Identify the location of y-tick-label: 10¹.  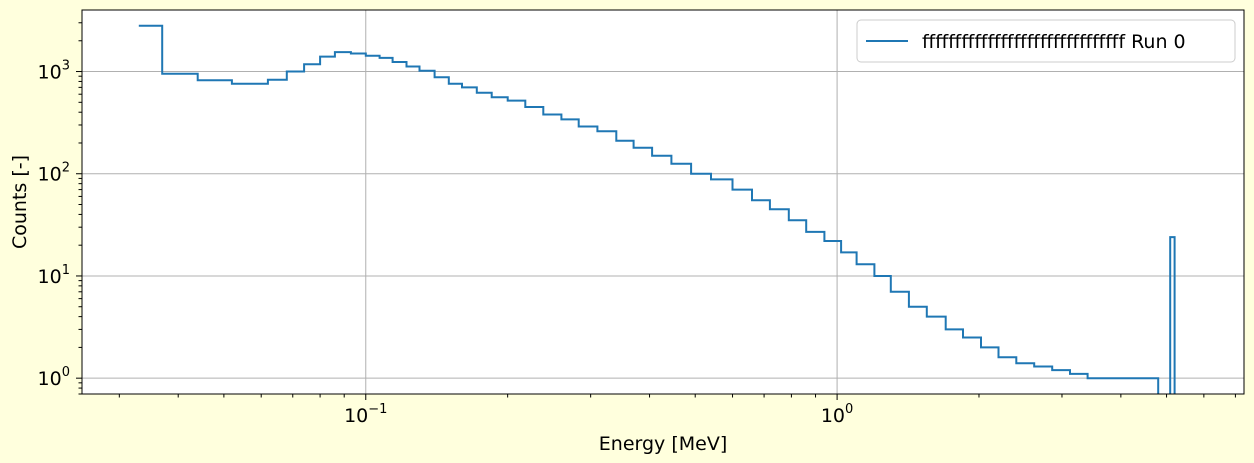
(54, 275).